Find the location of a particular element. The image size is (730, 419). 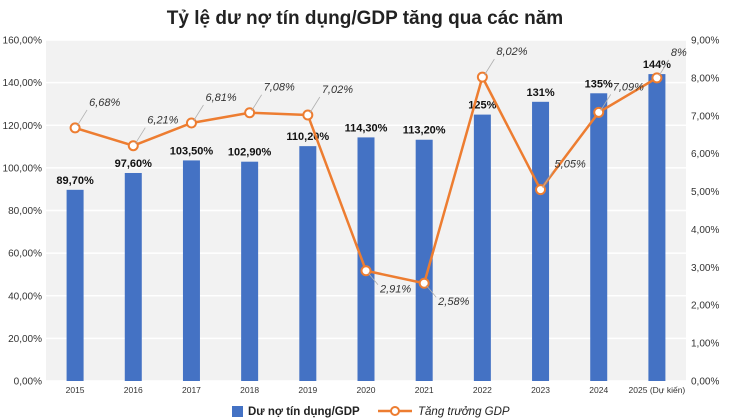

left-axis-tick-label: 160,00% is located at coordinates (23, 41).